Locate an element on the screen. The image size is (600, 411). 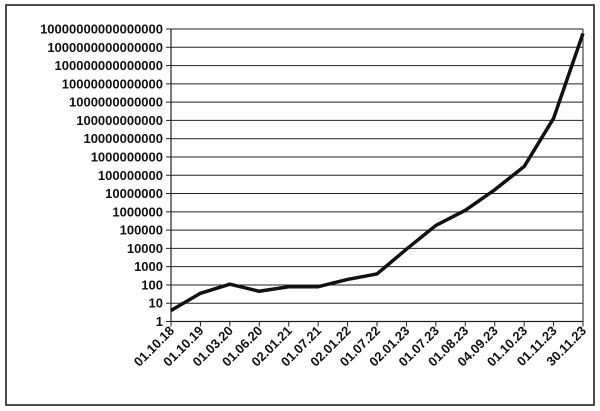
y-tick-label: 10000000 is located at coordinates (134, 193).